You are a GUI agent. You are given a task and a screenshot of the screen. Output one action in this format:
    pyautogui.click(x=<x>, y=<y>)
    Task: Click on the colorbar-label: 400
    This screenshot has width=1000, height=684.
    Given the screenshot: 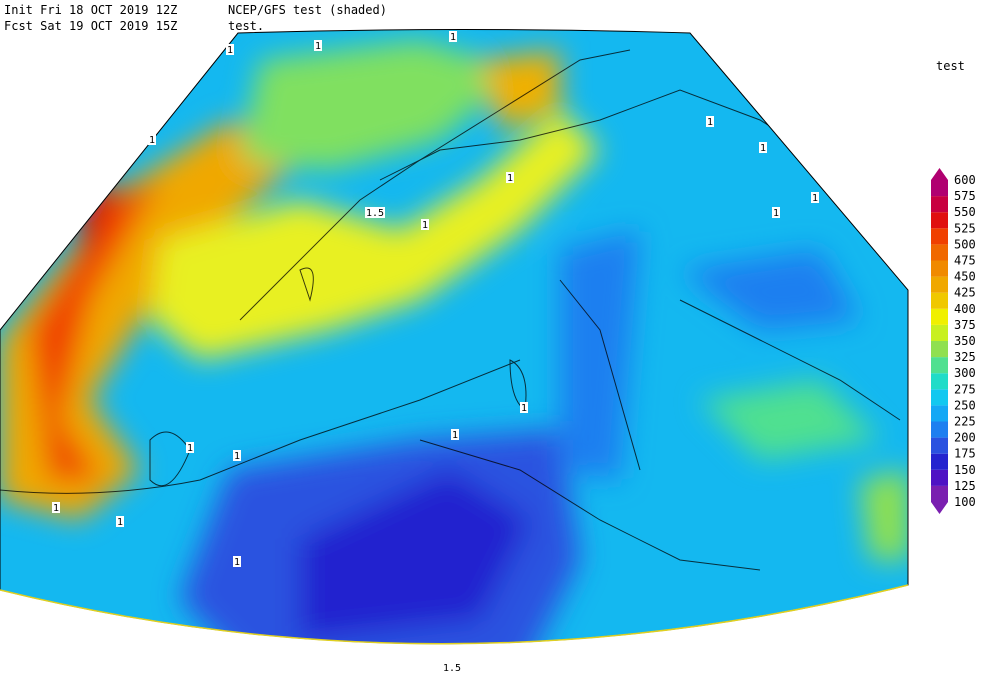 What is the action you would take?
    pyautogui.click(x=965, y=309)
    